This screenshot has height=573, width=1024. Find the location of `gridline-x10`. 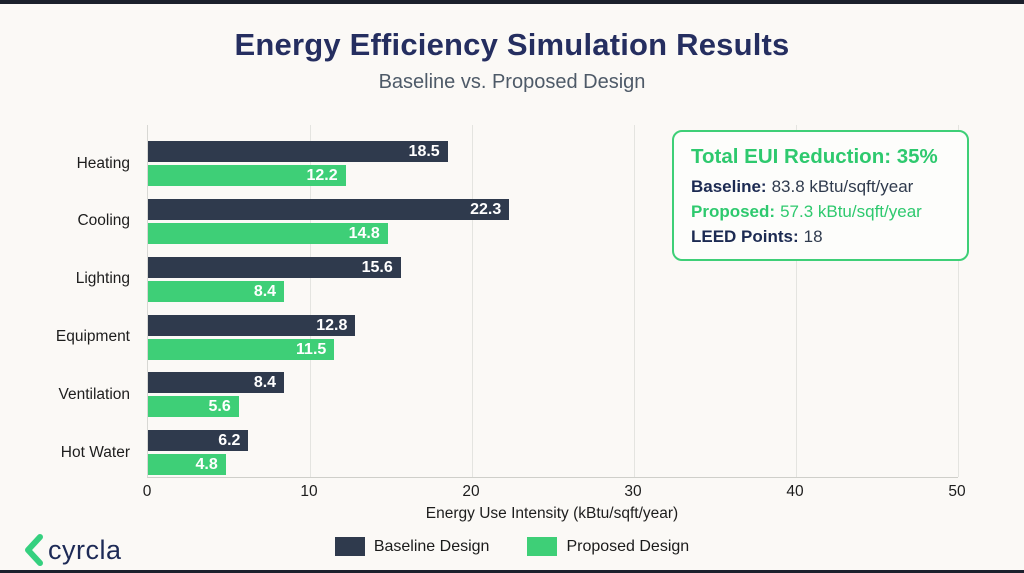

gridline-x10 is located at coordinates (310, 301).